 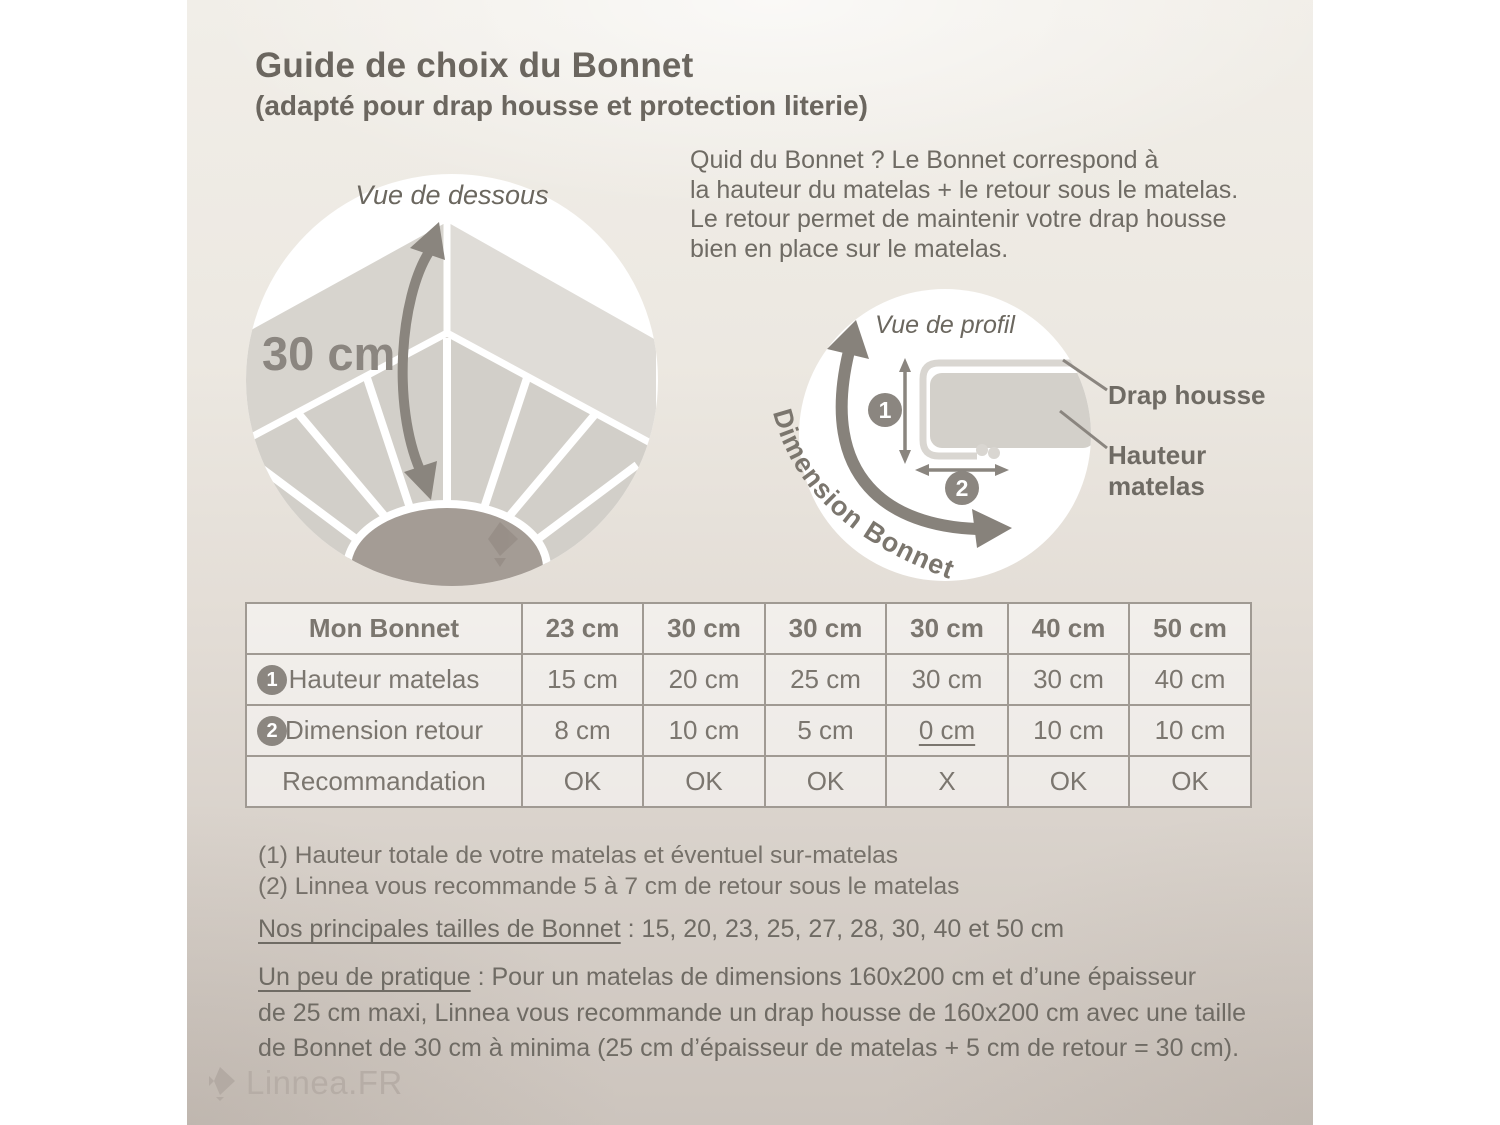 I want to click on value-cell: 0 cm, so click(x=947, y=730).